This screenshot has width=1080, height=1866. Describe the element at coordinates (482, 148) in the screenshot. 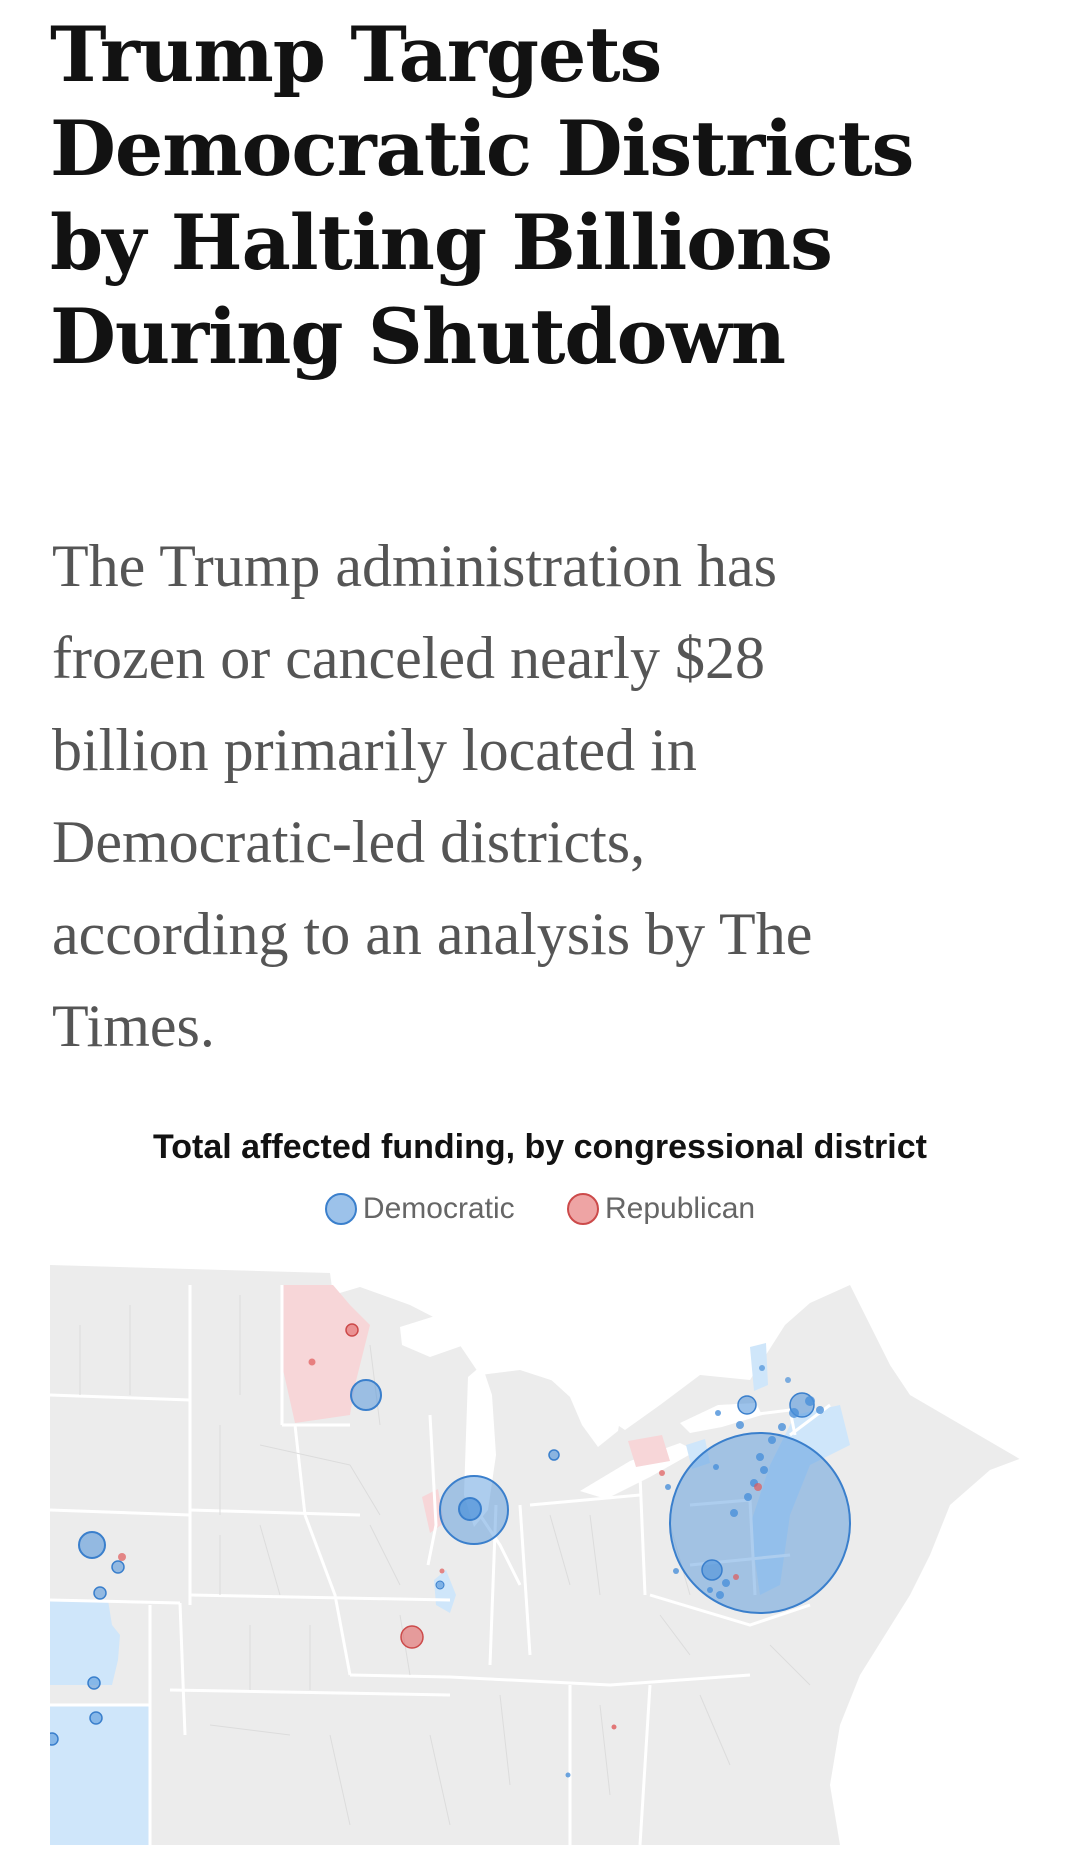

I see `headline-line: Democratic Districts` at that location.